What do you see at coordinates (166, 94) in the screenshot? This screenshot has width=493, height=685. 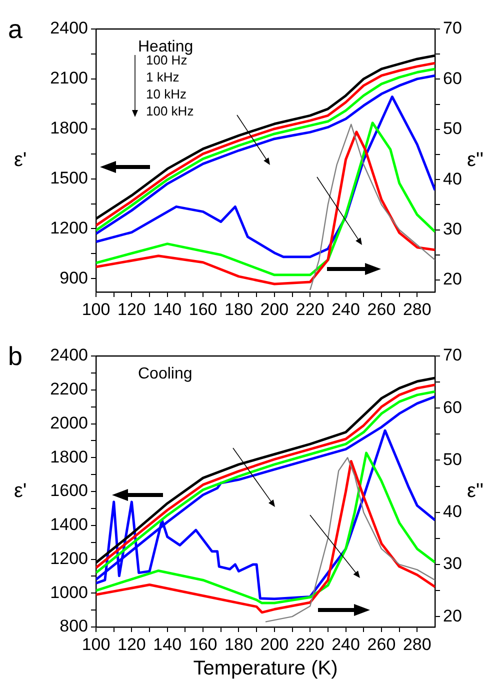 I see `annotation: 10 kHz` at bounding box center [166, 94].